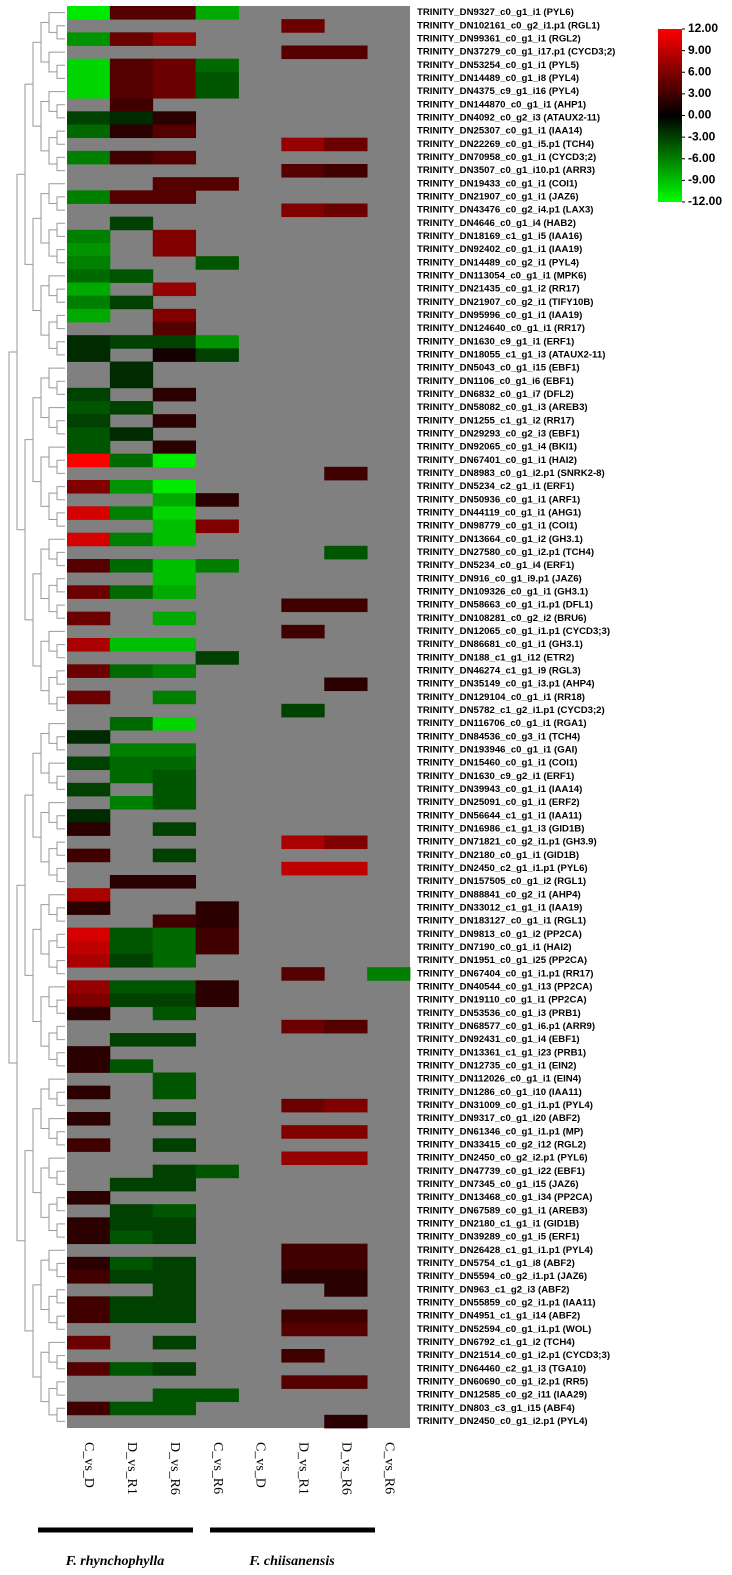 Image resolution: width=732 pixels, height=1575 pixels. Describe the element at coordinates (497, 183) in the screenshot. I see `row-label: TRINITY_DN19433_c0_g1_i1 (COI1)` at that location.